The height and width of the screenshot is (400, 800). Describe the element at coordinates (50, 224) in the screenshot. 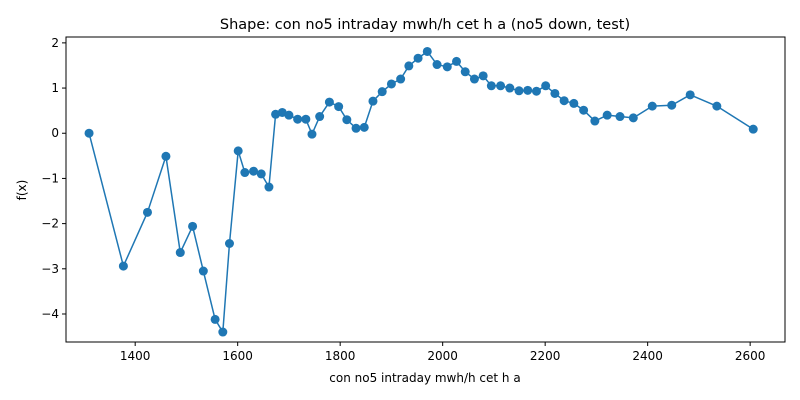

I see `y-tick-label: −2` at that location.